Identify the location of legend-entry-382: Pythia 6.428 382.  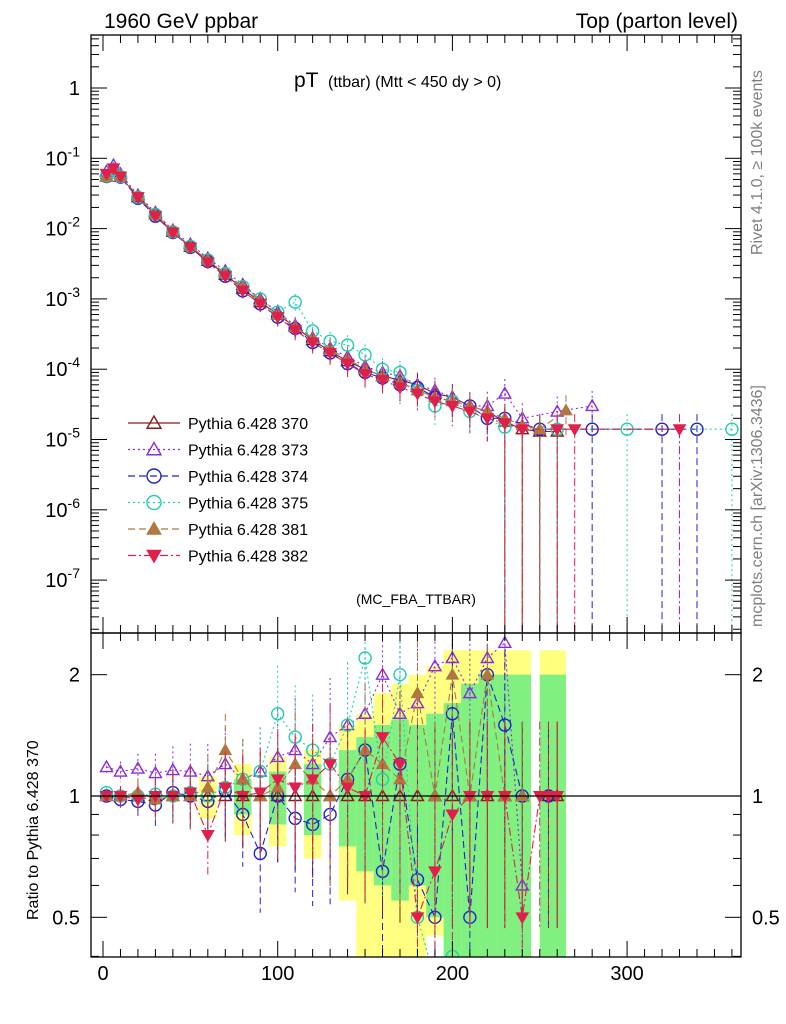
(218, 557).